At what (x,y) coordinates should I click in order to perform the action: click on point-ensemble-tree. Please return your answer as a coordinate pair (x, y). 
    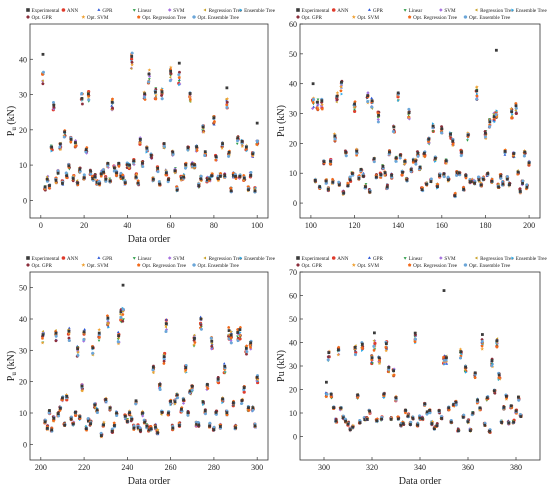
    Looking at the image, I should click on (362, 350).